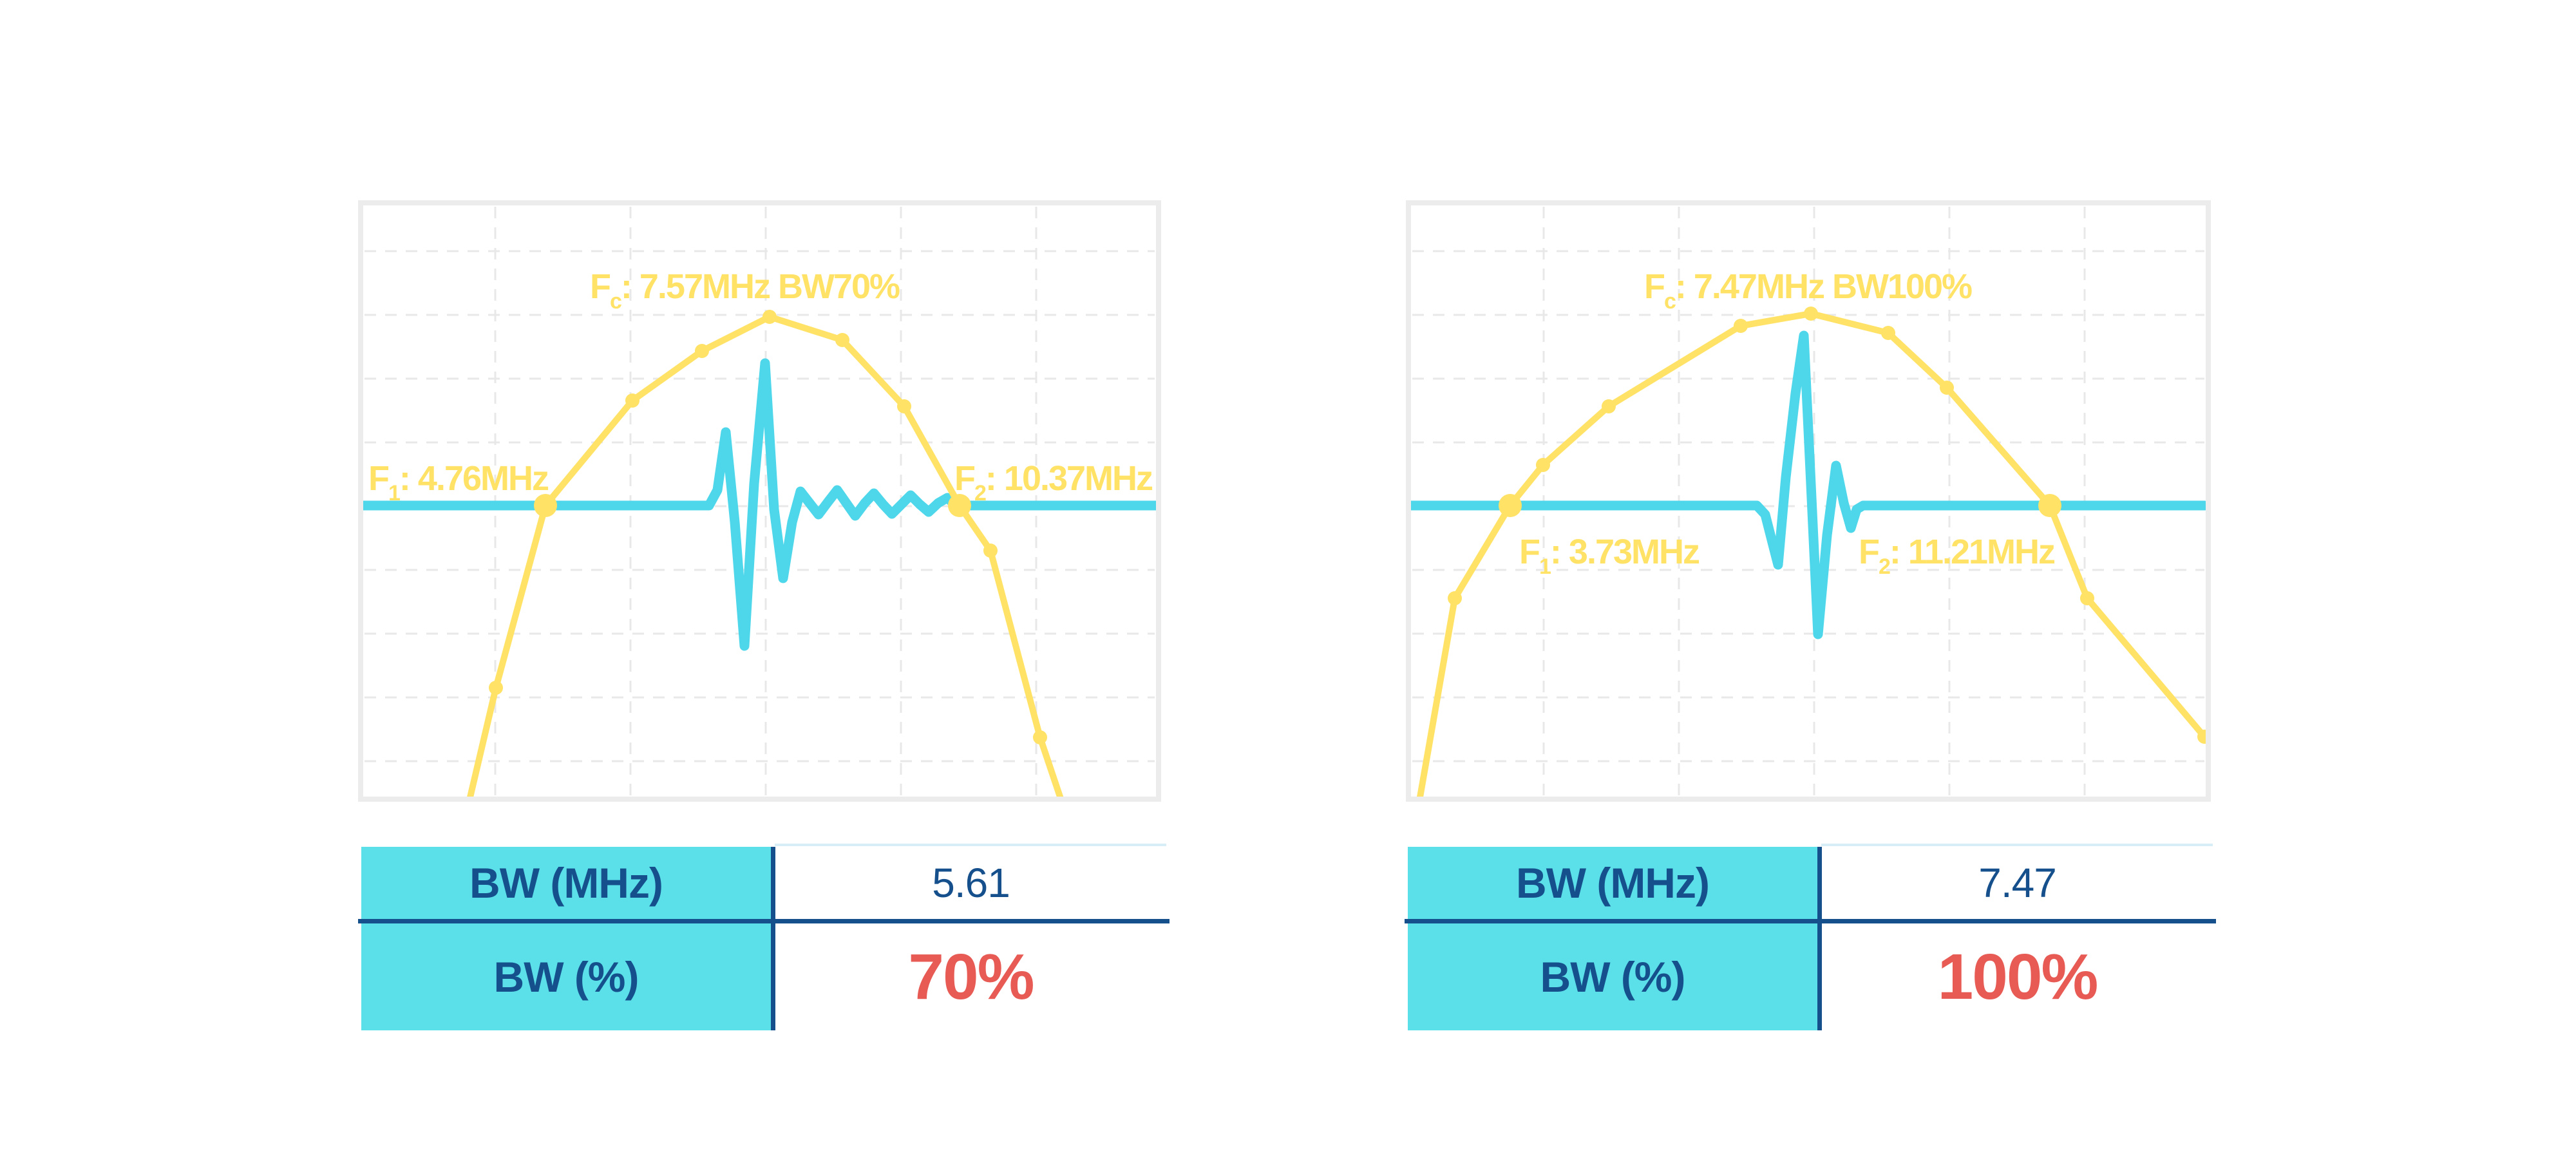 The height and width of the screenshot is (1154, 2576). I want to click on bw-pct-value-cell: 100%, so click(2018, 977).